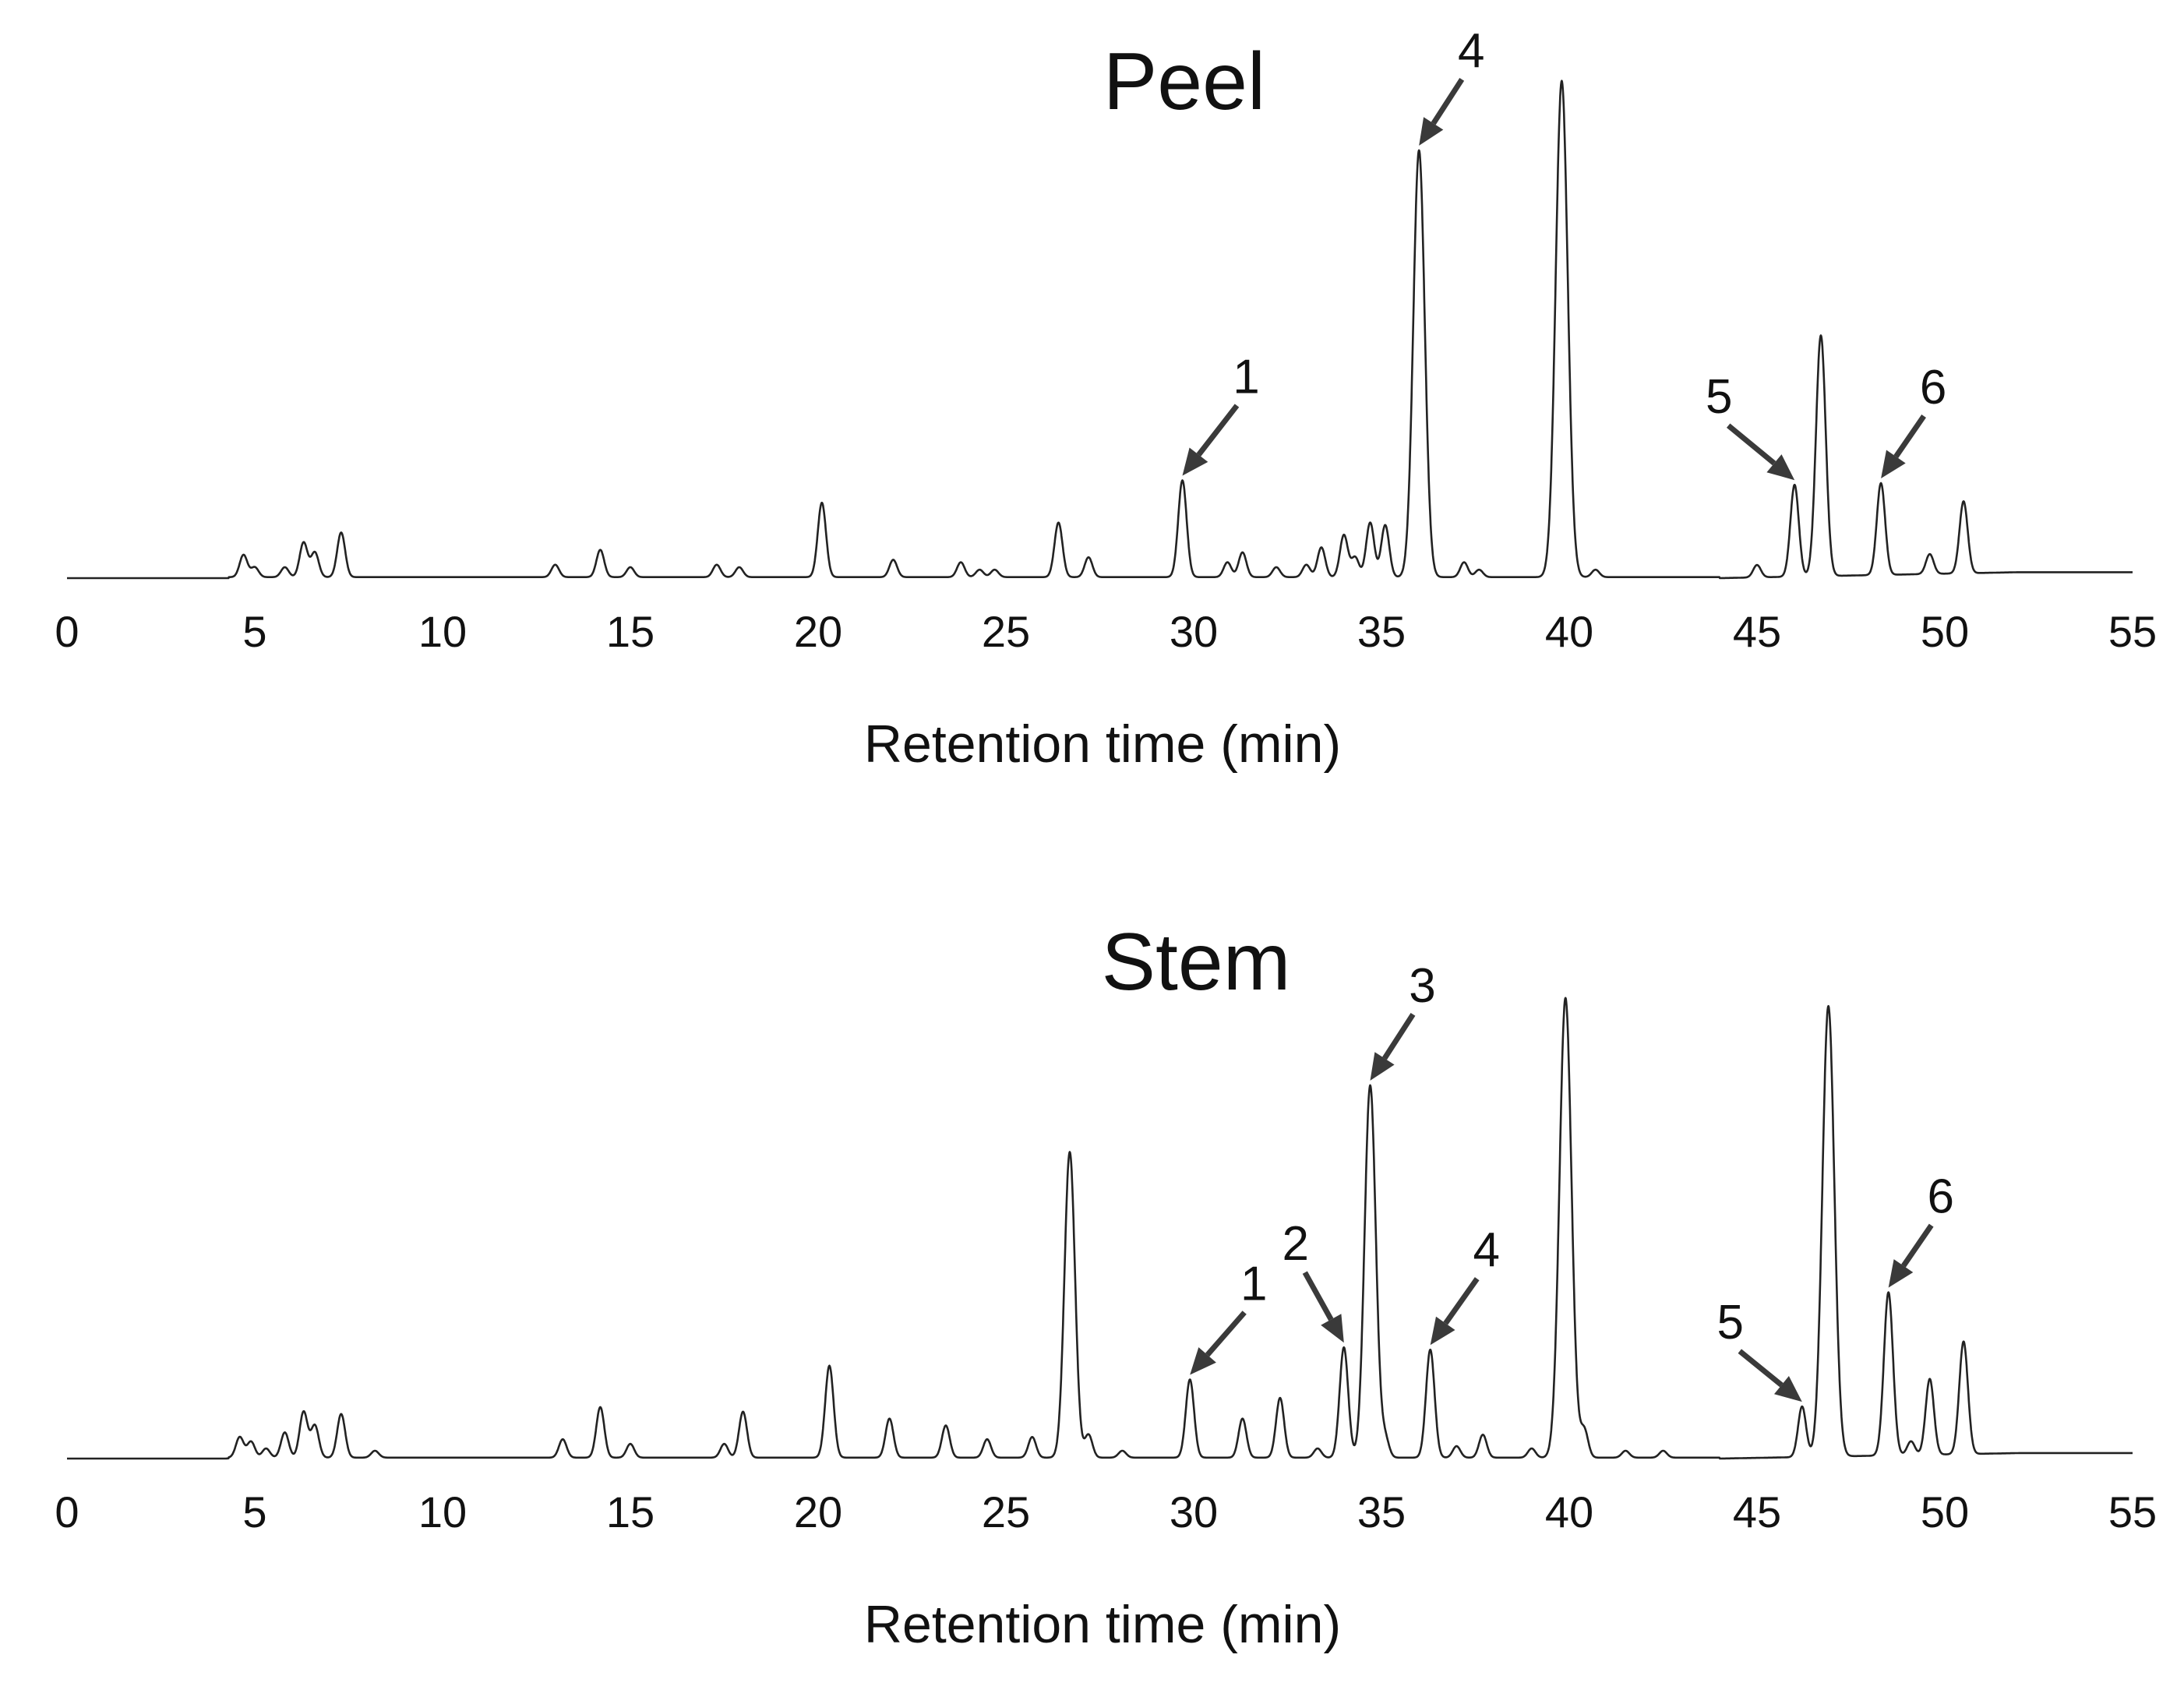  Describe the element at coordinates (1196, 962) in the screenshot. I see `stem-title: Stem` at that location.